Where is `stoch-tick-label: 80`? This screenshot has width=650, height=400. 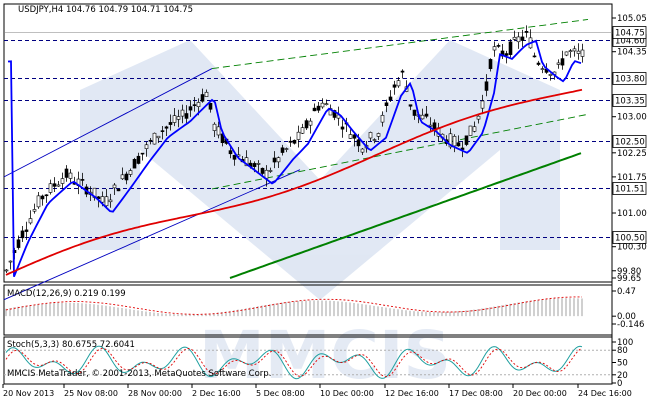 stoch-tick-label: 80 is located at coordinates (622, 351).